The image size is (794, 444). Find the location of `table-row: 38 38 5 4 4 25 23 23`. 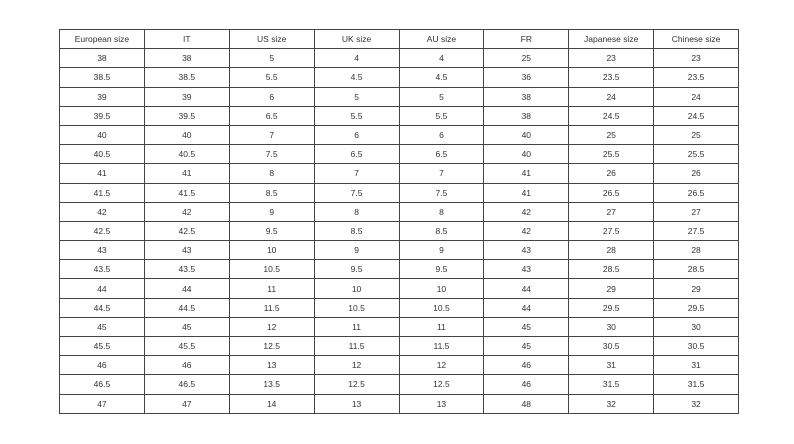

table-row: 38 38 5 4 4 25 23 23 is located at coordinates (399, 58).